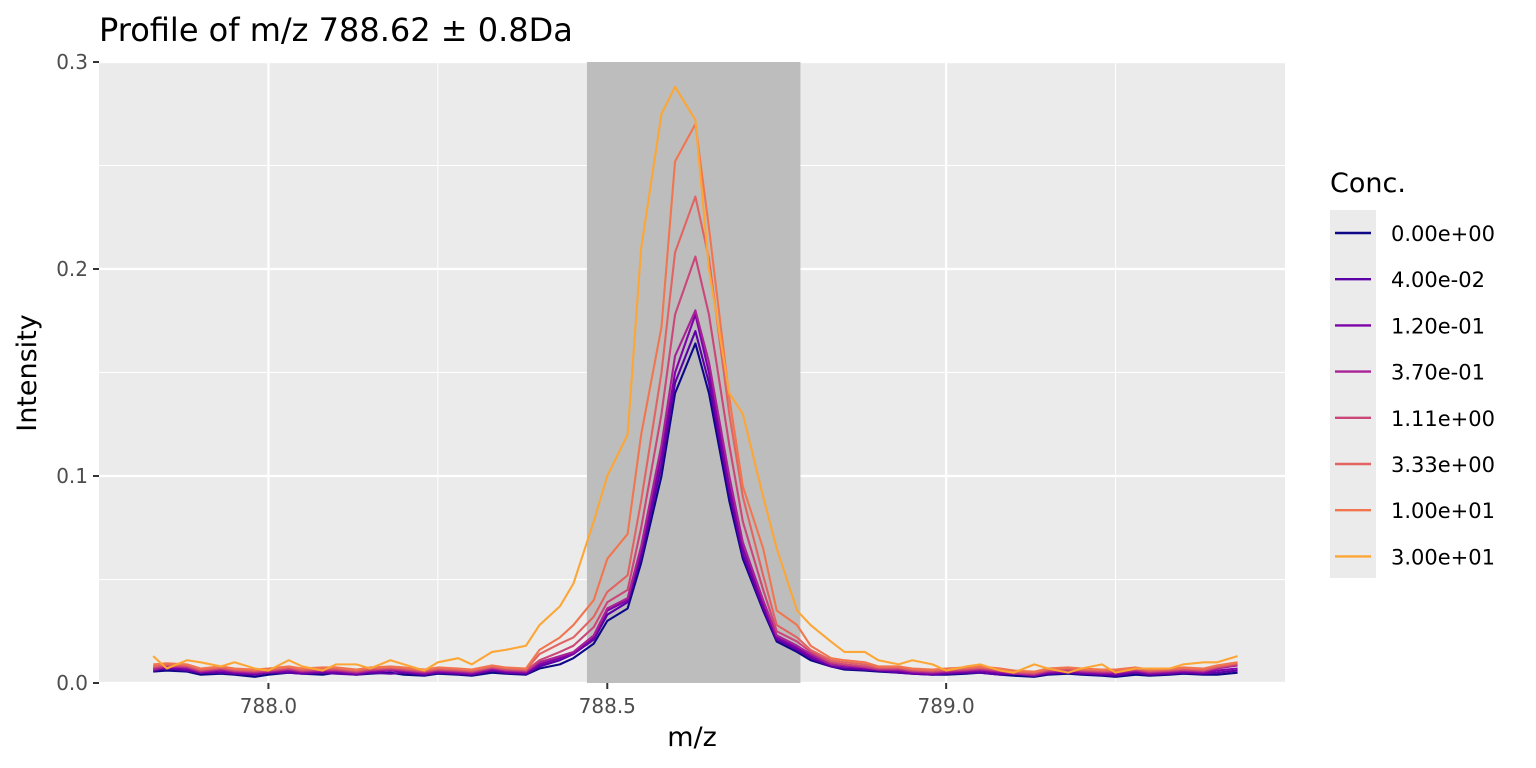 This screenshot has height=768, width=1536. What do you see at coordinates (268, 706) in the screenshot?
I see `x-tick-label: 788.0` at bounding box center [268, 706].